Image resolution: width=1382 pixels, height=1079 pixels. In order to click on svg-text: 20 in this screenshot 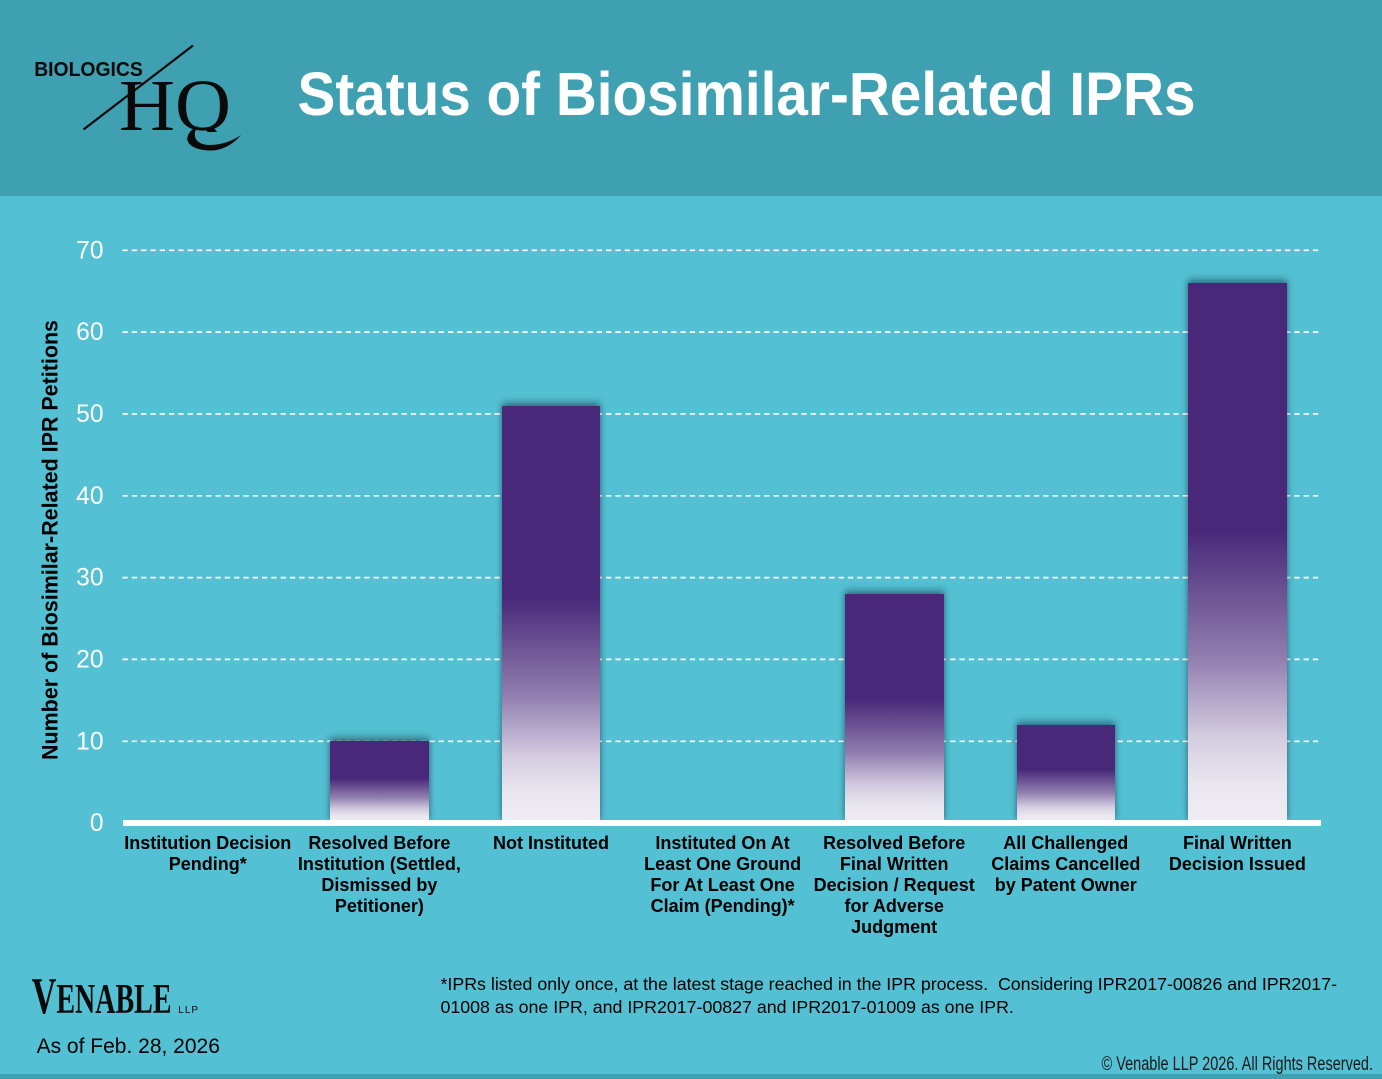, I will do `click(89, 660)`.